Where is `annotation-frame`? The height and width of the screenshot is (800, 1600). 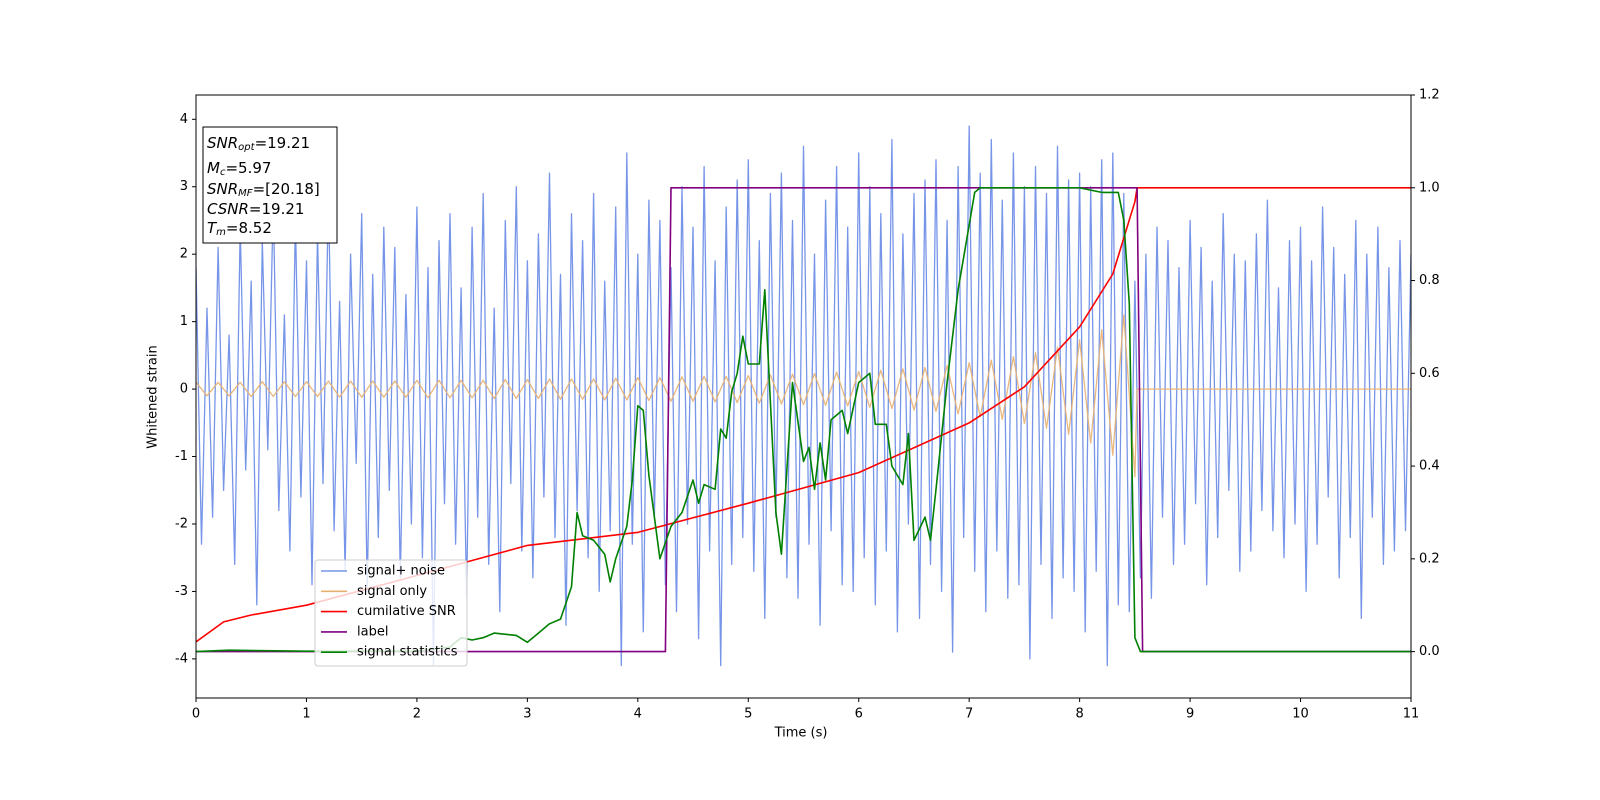 annotation-frame is located at coordinates (270, 185).